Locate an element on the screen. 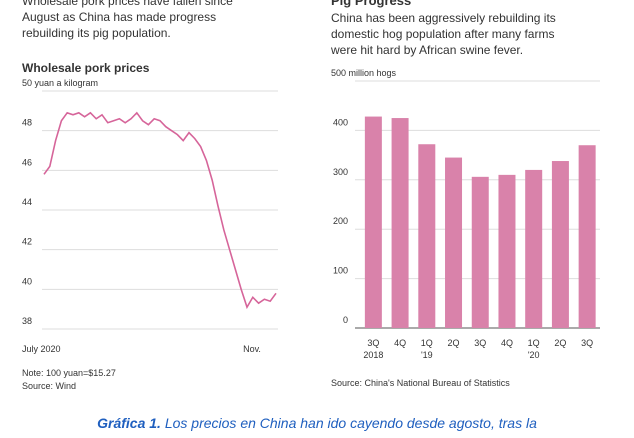  y-tick-label: 42 is located at coordinates (27, 242).